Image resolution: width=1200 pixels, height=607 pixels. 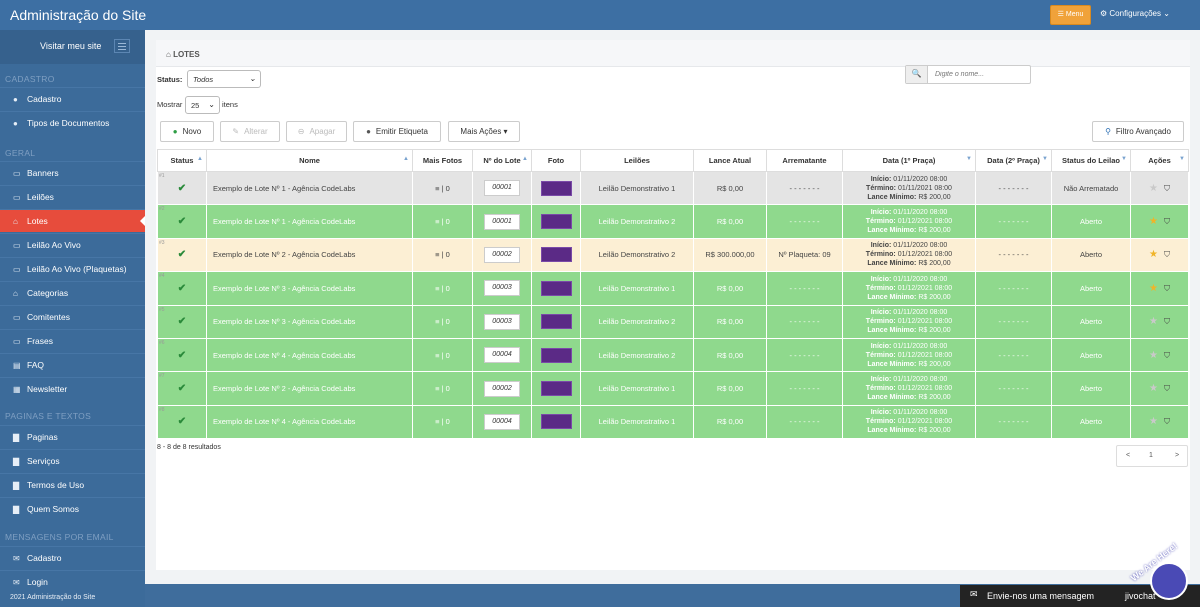 What do you see at coordinates (72, 460) in the screenshot?
I see `sidebar-item-servi-os: ▇ Serviços` at bounding box center [72, 460].